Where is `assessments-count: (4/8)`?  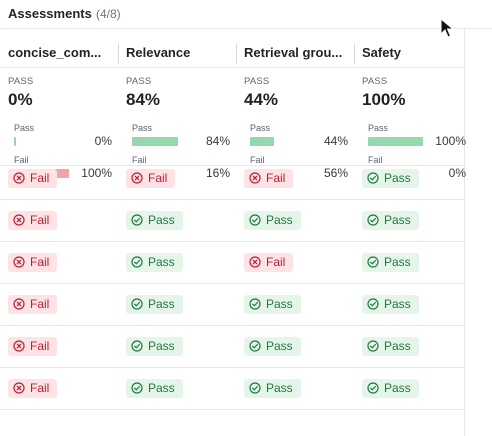
assessments-count: (4/8) is located at coordinates (108, 14).